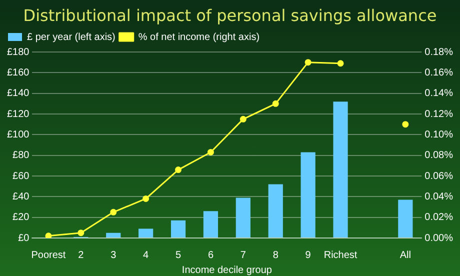  What do you see at coordinates (24, 238) in the screenshot?
I see `y-tick-label: £0` at bounding box center [24, 238].